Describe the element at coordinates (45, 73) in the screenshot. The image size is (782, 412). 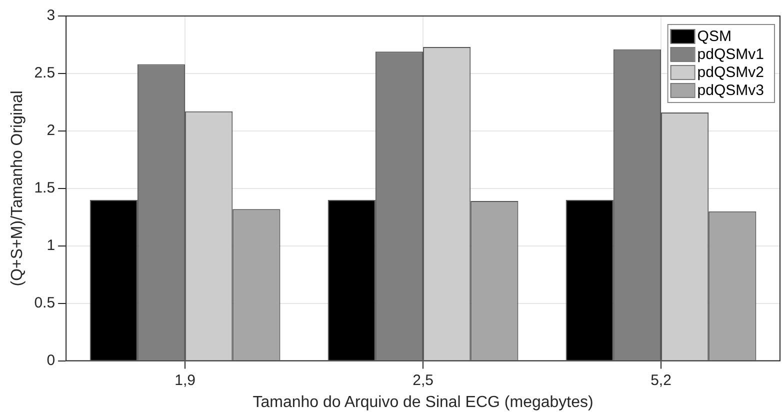
I see `y-tick-label: 2.5` at that location.